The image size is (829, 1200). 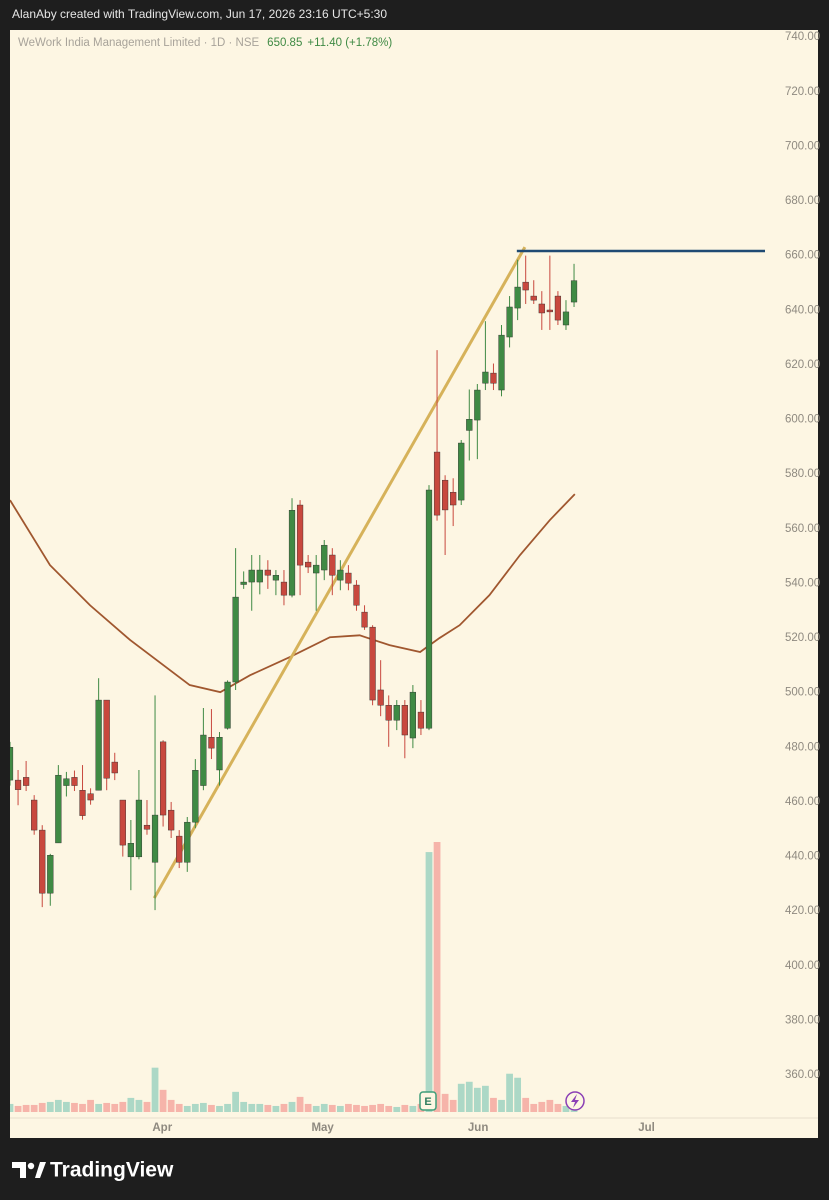 I want to click on earnings-label: E, so click(x=427, y=1102).